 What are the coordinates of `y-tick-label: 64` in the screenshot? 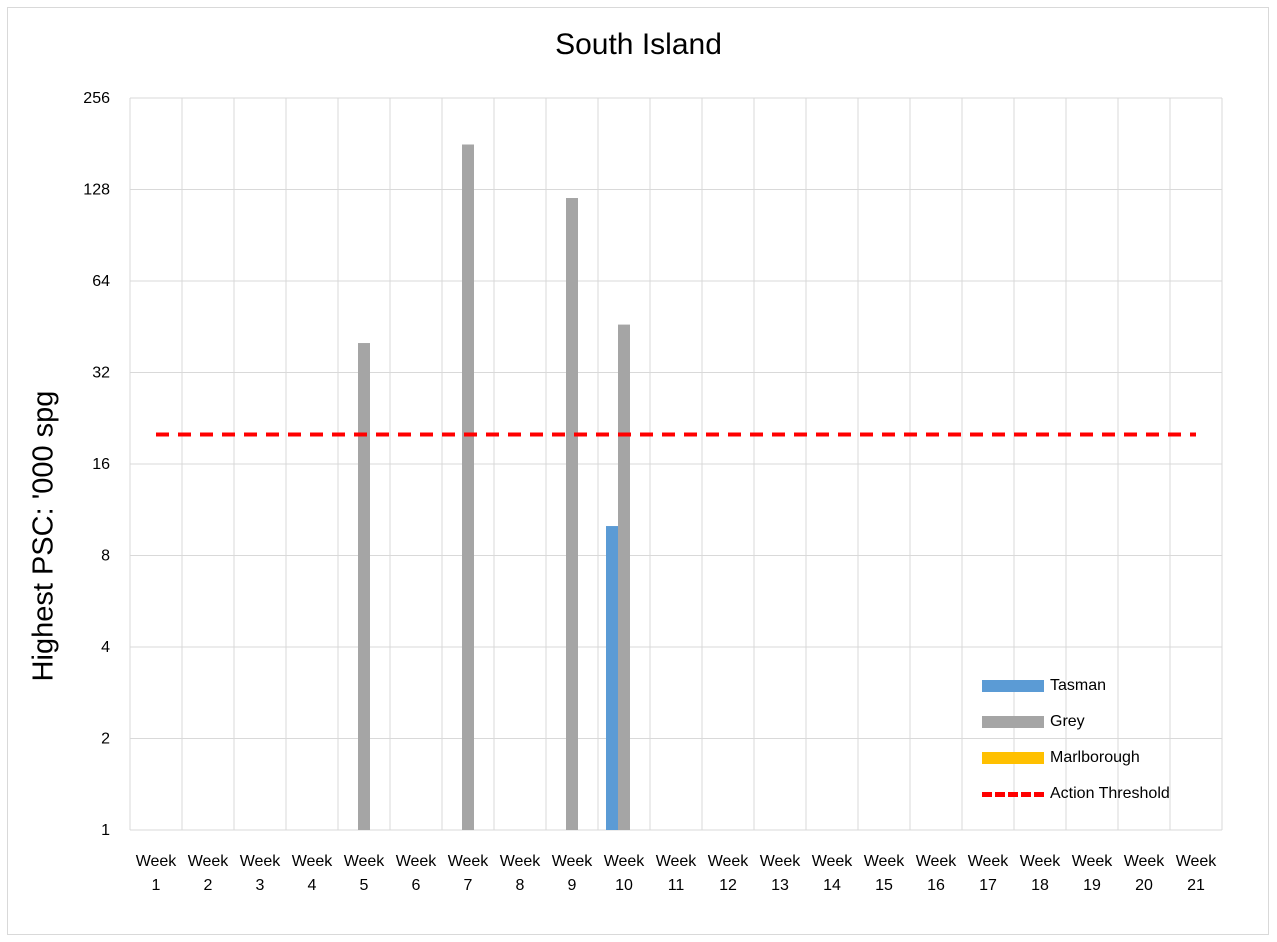 It's located at (101, 281).